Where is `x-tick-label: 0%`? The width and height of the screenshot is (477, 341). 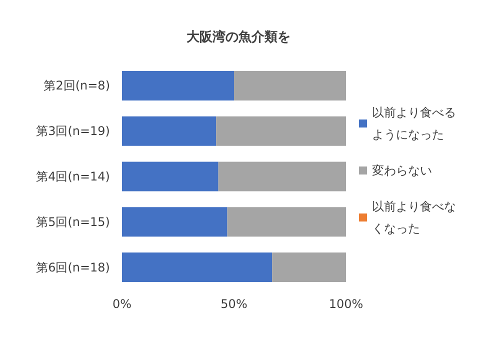 x-tick-label: 0% is located at coordinates (122, 304).